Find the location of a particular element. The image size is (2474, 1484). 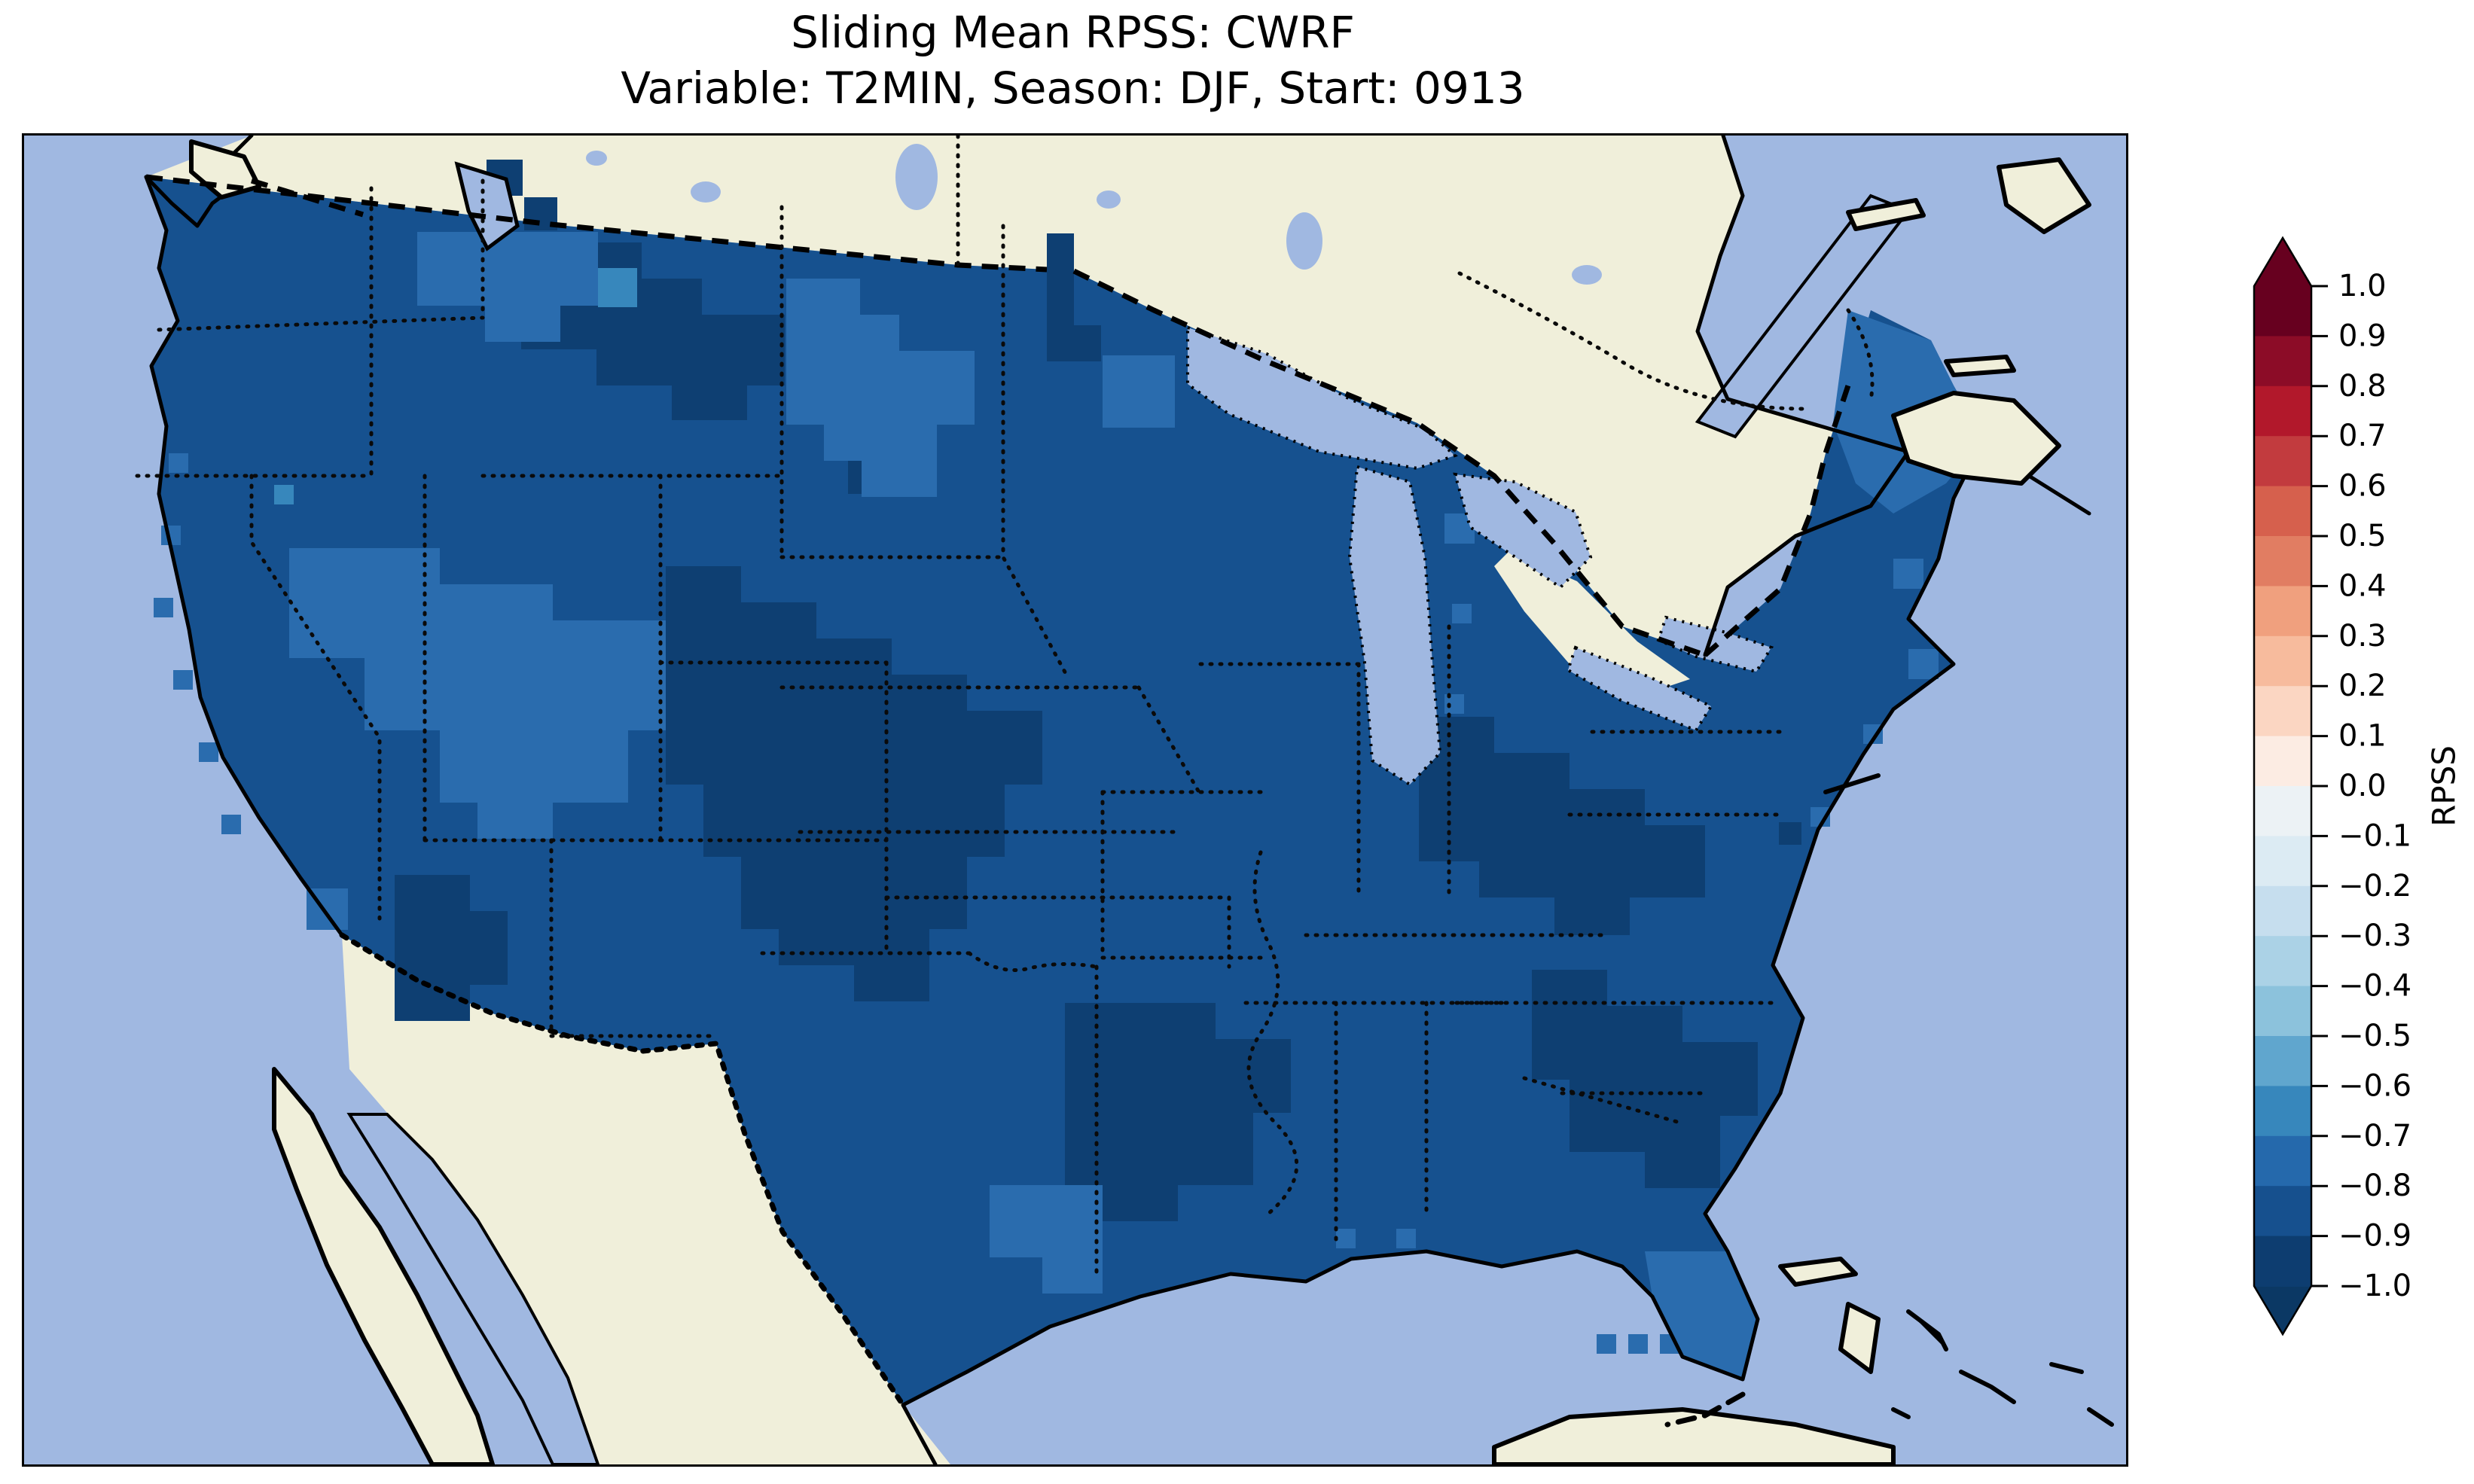

colorbar-tick-label: 0.2 is located at coordinates (2363, 686).